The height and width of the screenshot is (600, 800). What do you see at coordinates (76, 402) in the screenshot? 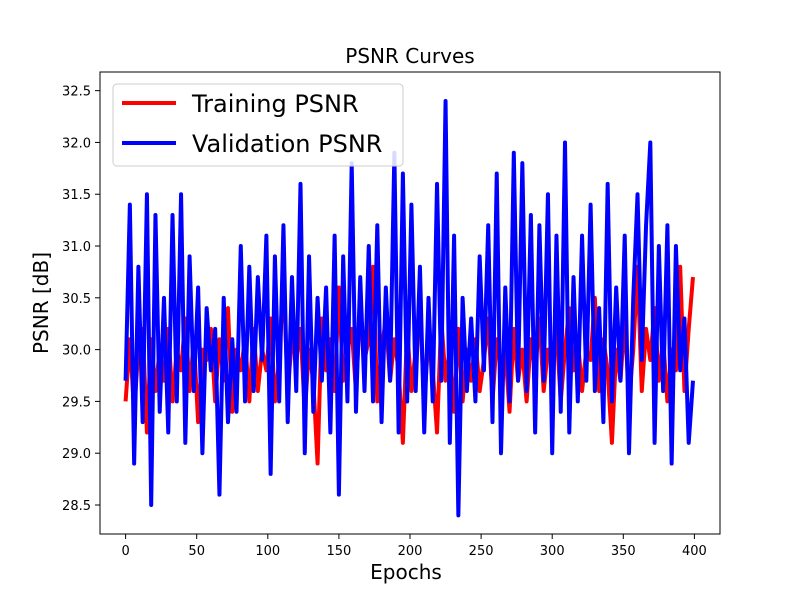
I see `y-tick-label: 29.5` at bounding box center [76, 402].